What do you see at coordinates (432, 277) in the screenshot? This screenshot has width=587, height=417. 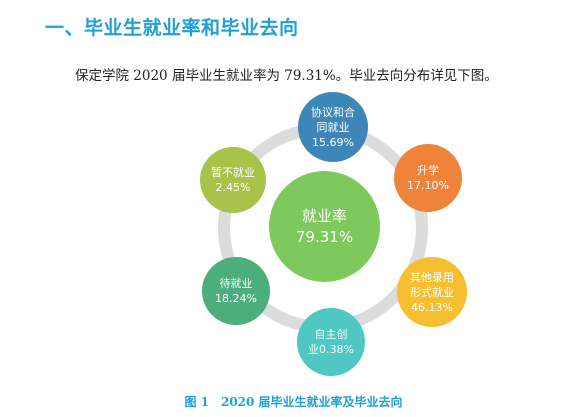 I see `node-label-line: 其他录用` at bounding box center [432, 277].